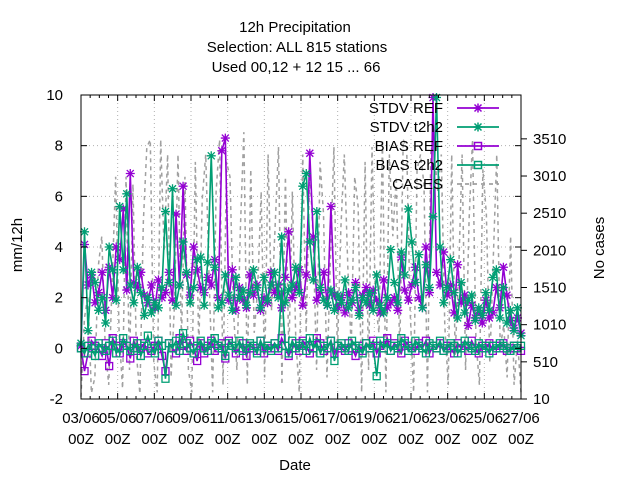 Image resolution: width=640 pixels, height=480 pixels. I want to click on legend-label: BIAS t2h2, so click(409, 165).